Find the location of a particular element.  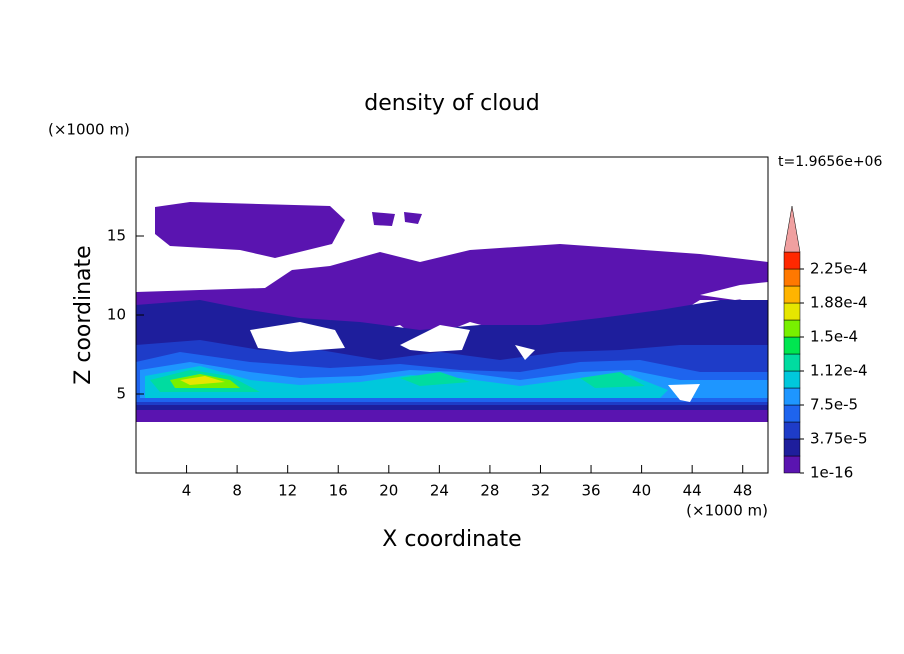

x-tick-label: 48 is located at coordinates (742, 491).